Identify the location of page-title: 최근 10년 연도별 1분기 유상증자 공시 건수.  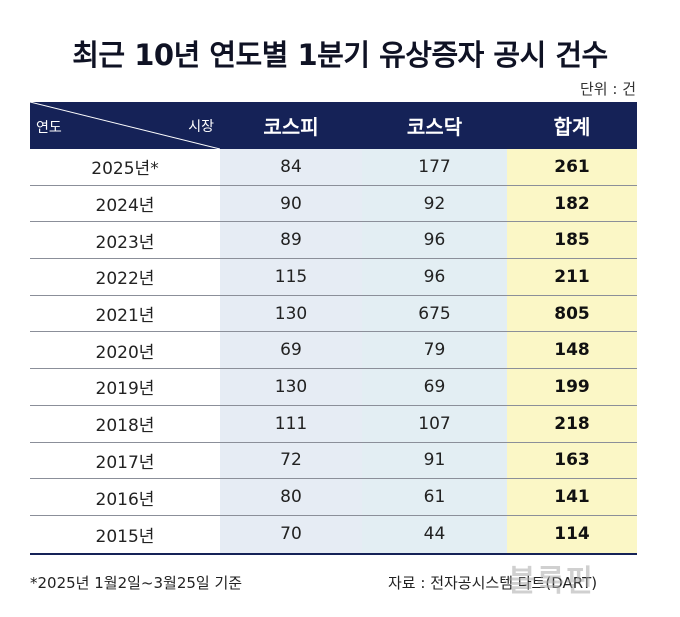
(340, 55).